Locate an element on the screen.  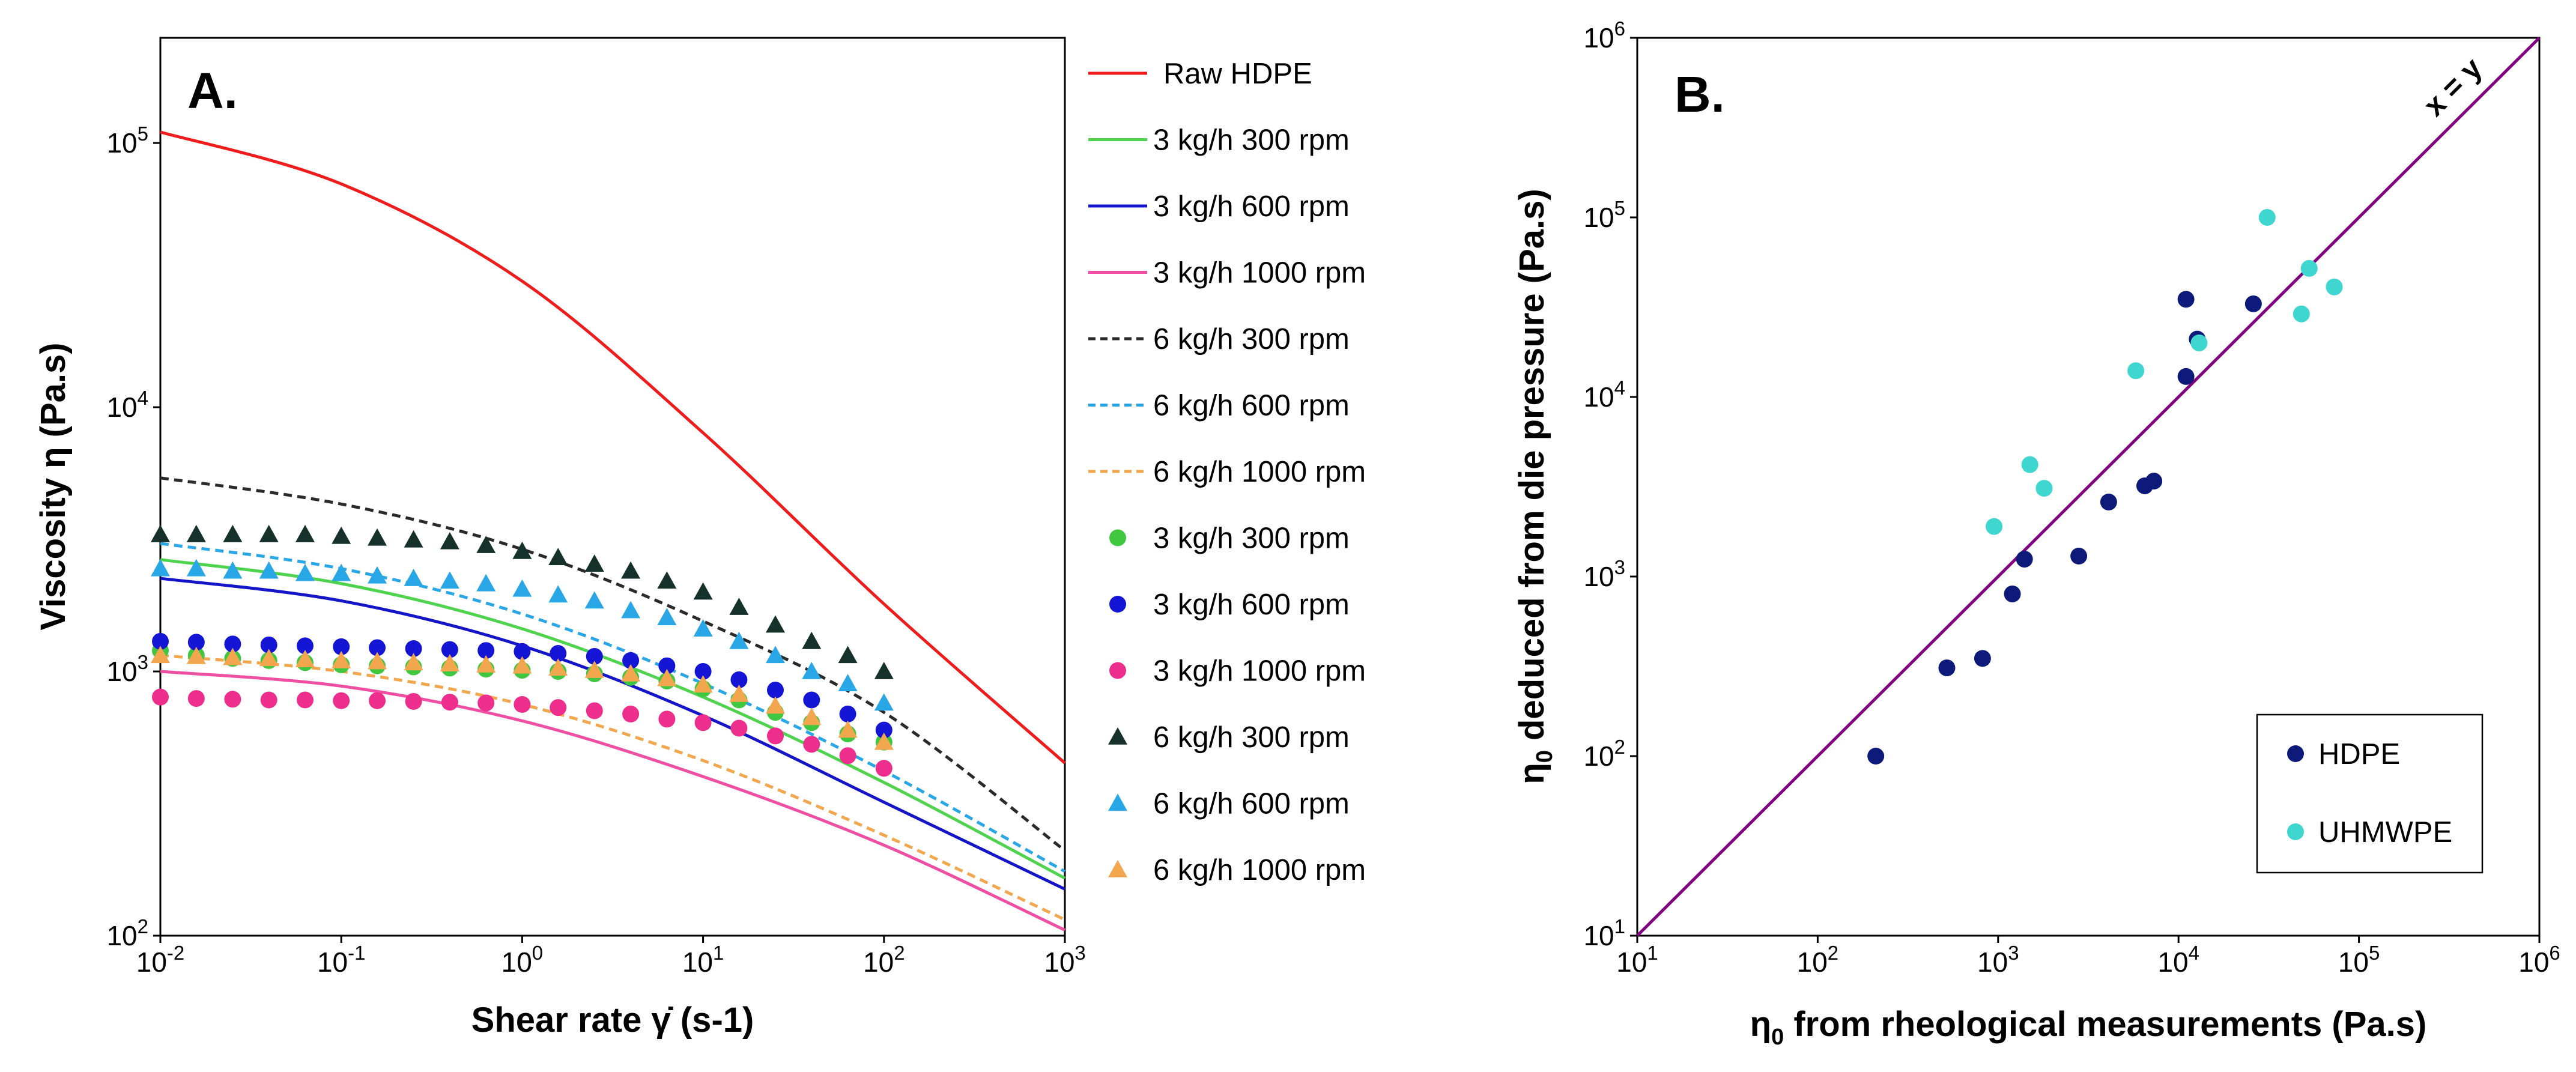
legend-entry-6-kg-h-1000-rpm-line: 6 kg/h 1000 rpm is located at coordinates (1227, 472).